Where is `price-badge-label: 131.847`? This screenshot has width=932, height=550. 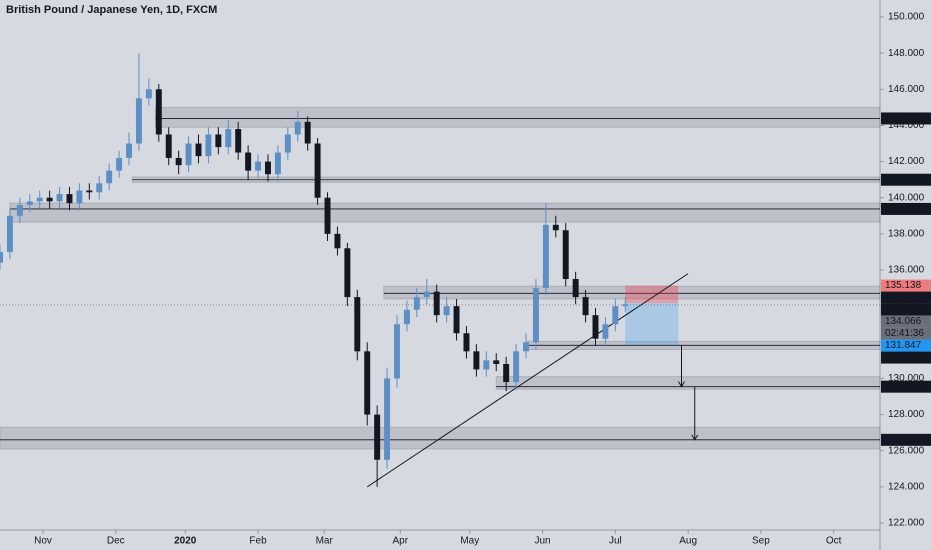 price-badge-label: 131.847 is located at coordinates (903, 345).